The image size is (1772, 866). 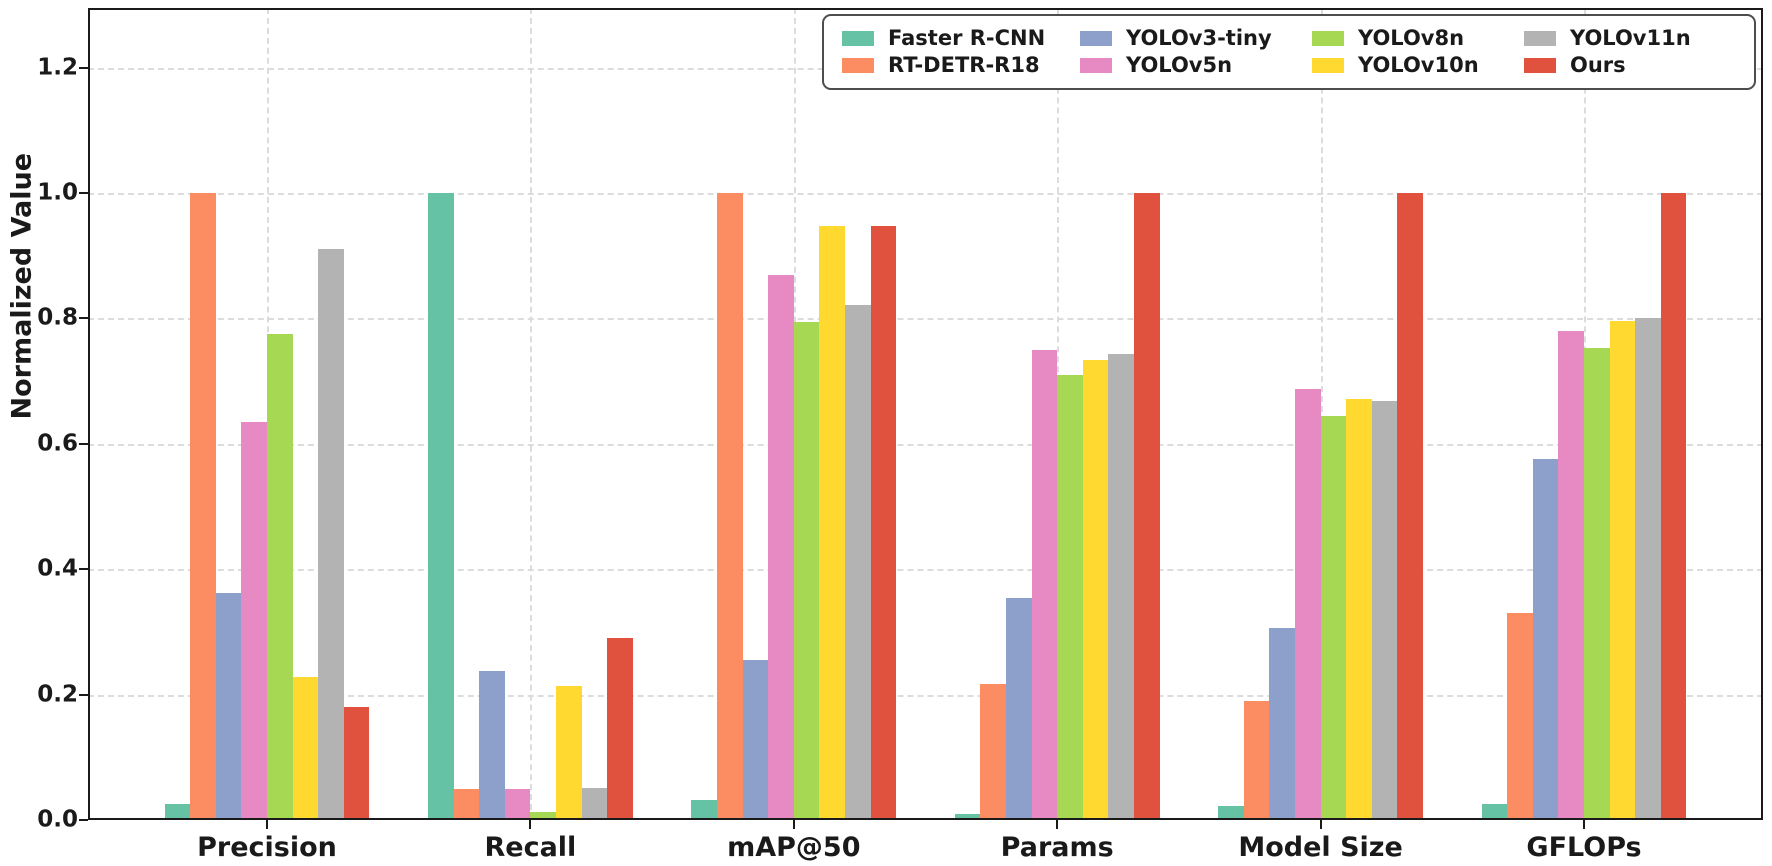 What do you see at coordinates (530, 847) in the screenshot?
I see `x-tick-label: Recall` at bounding box center [530, 847].